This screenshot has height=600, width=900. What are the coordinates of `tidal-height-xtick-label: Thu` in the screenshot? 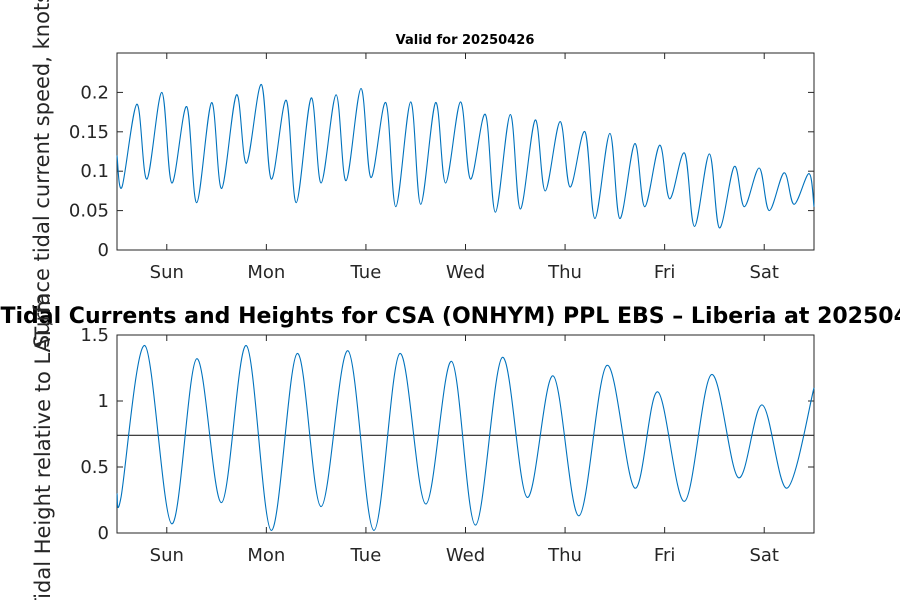 It's located at (564, 555).